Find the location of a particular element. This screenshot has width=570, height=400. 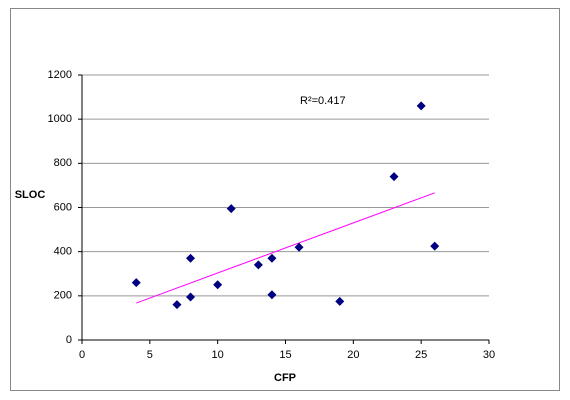

y-tick-label: 400 is located at coordinates (63, 252).